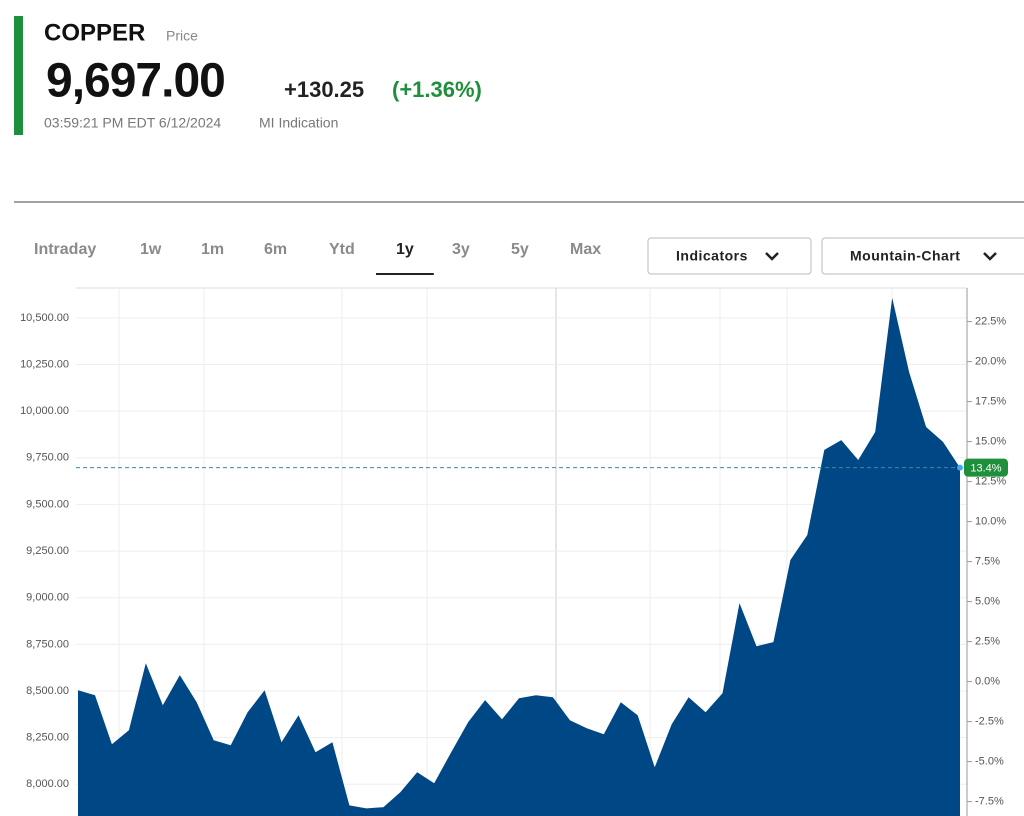 Image resolution: width=1024 pixels, height=816 pixels. Describe the element at coordinates (342, 249) in the screenshot. I see `range-tab: Ytd` at that location.